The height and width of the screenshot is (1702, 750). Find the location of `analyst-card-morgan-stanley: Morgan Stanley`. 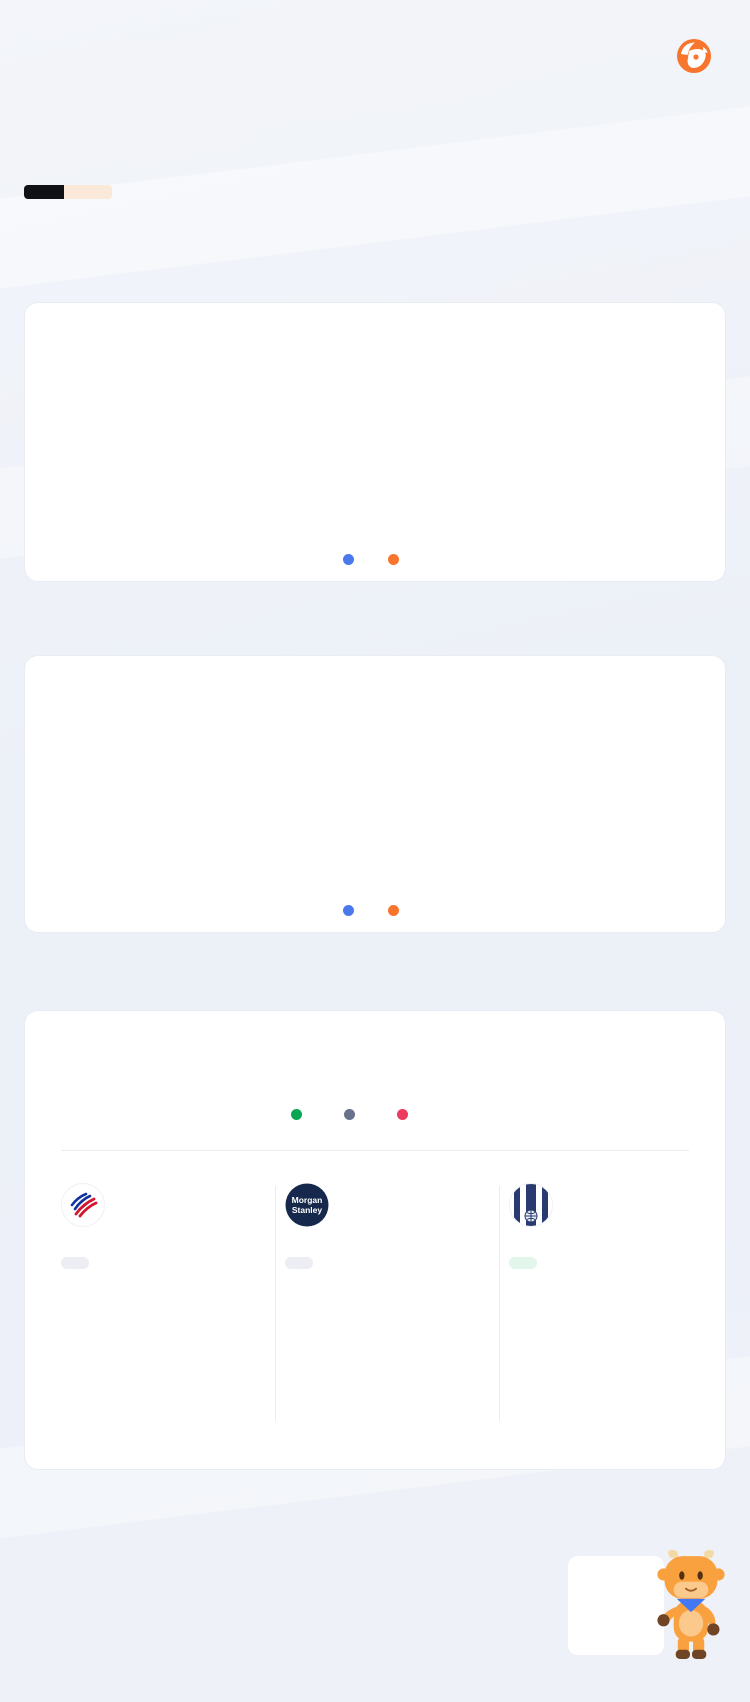

analyst-card-morgan-stanley: Morgan Stanley is located at coordinates (389, 1236).